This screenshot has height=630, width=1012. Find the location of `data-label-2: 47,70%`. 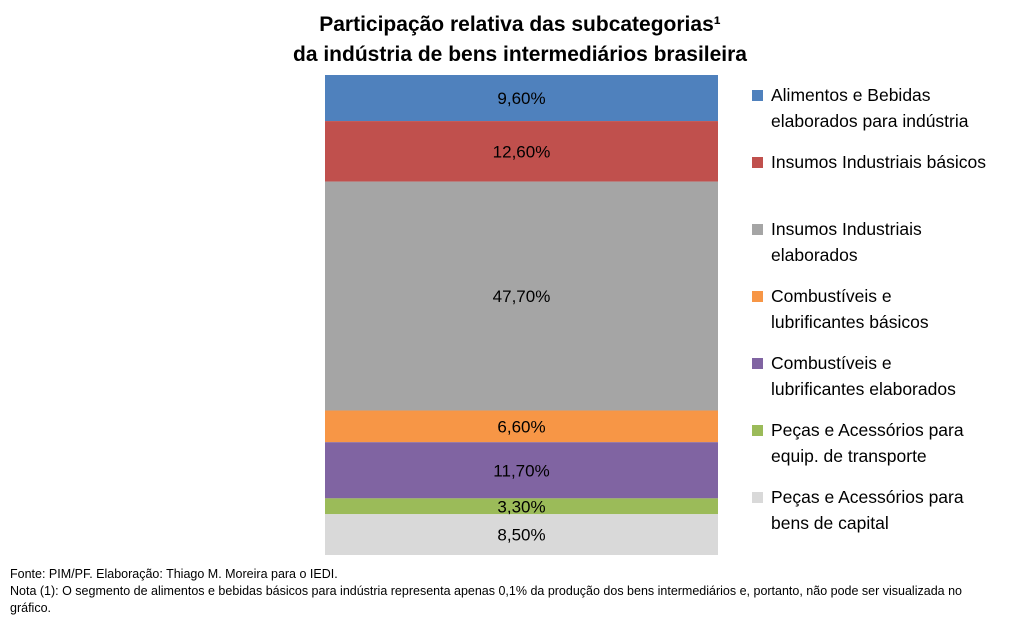

data-label-2: 47,70% is located at coordinates (522, 296).